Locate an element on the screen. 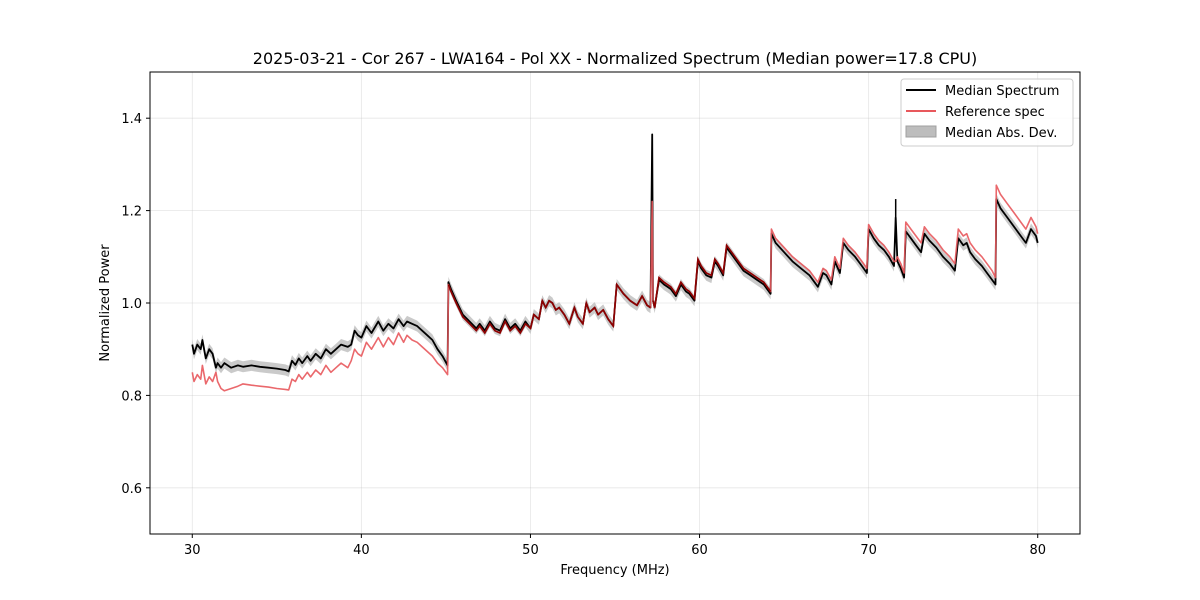 This screenshot has width=1200, height=600. x-tick-label: 50 is located at coordinates (530, 550).